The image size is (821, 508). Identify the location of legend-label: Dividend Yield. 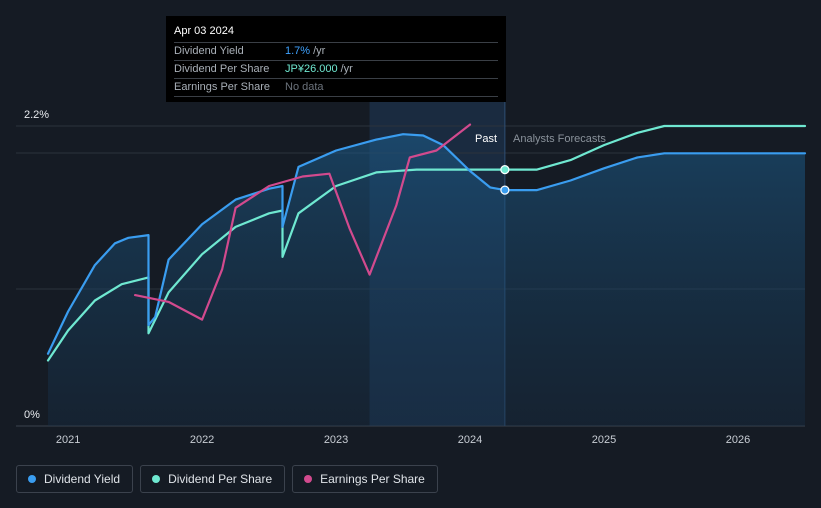
(82, 479).